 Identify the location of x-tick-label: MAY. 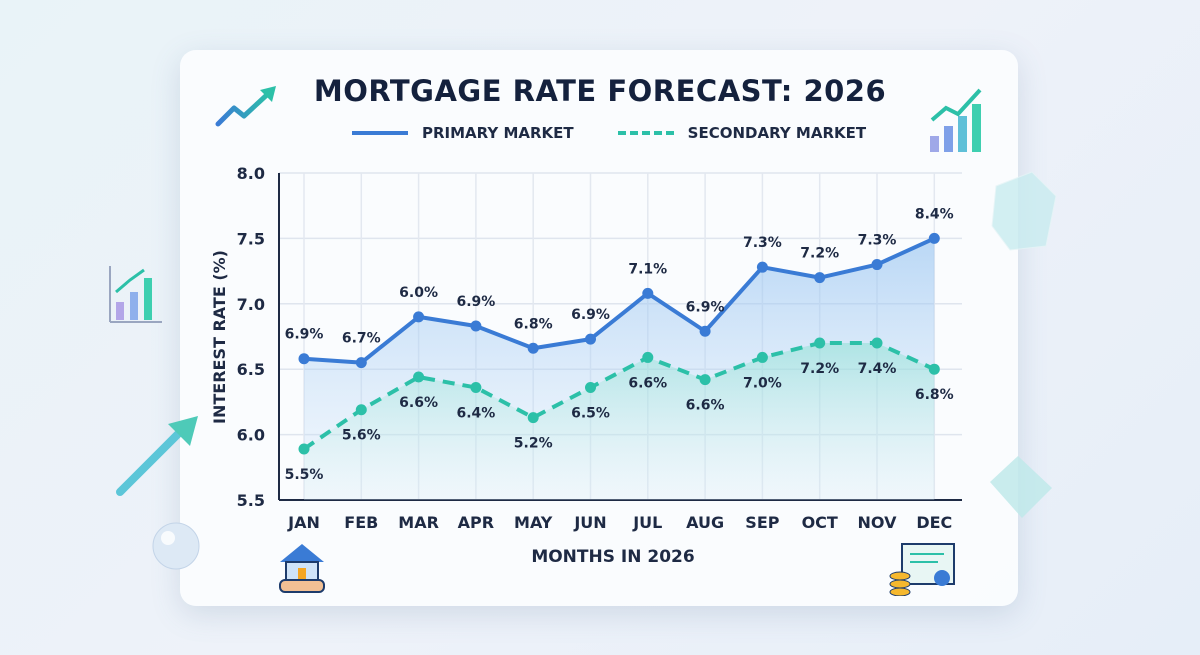
(533, 522).